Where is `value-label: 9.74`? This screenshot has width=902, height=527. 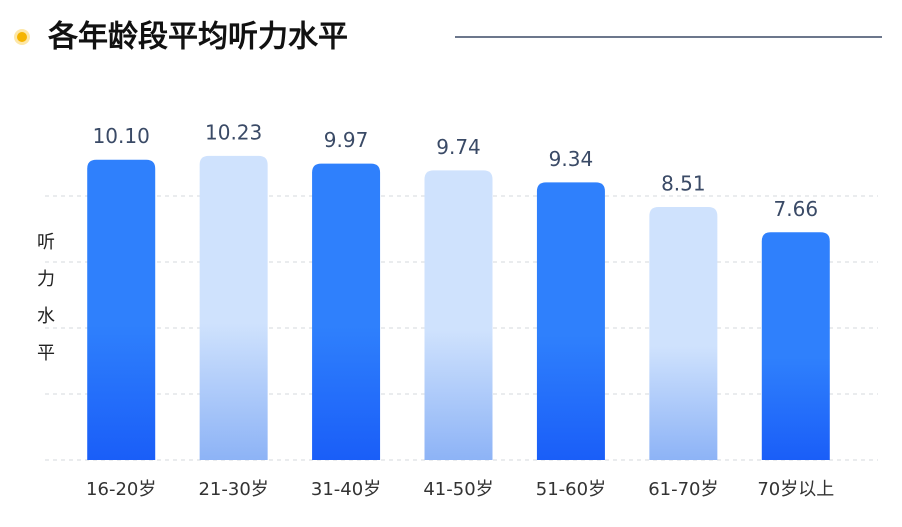 value-label: 9.74 is located at coordinates (458, 147).